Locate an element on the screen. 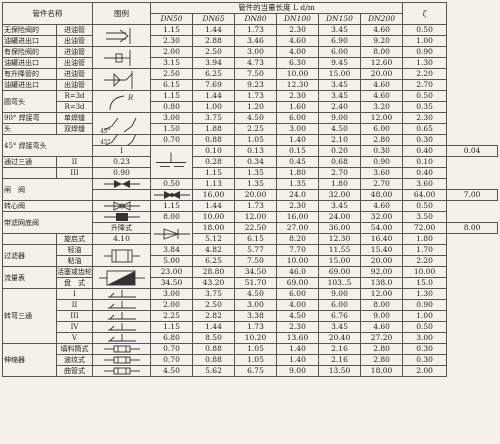 This screenshot has width=500, height=444. equiv-length-value: 0.23 is located at coordinates (121, 162).